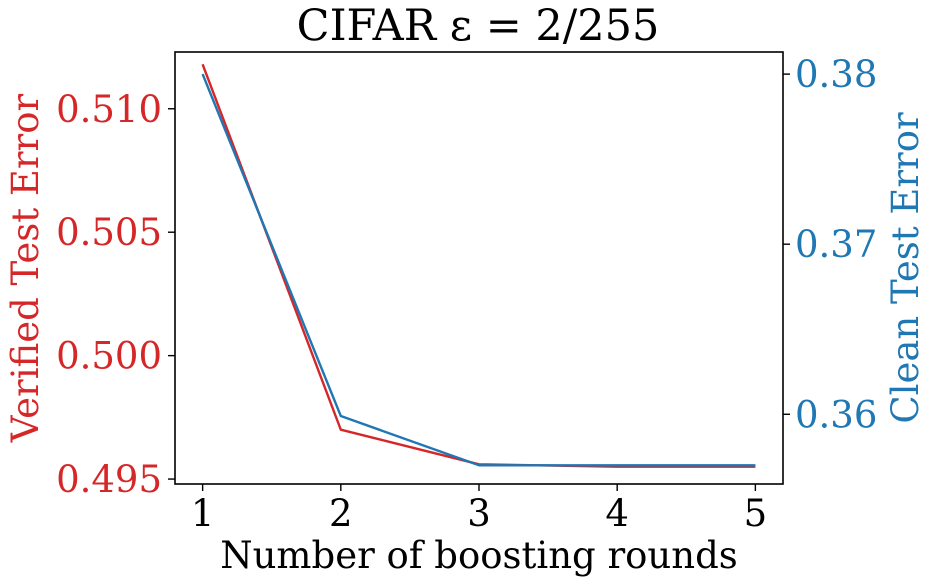 The height and width of the screenshot is (584, 934). I want to click on x-axis-label: Number of boosting rounds, so click(479, 555).